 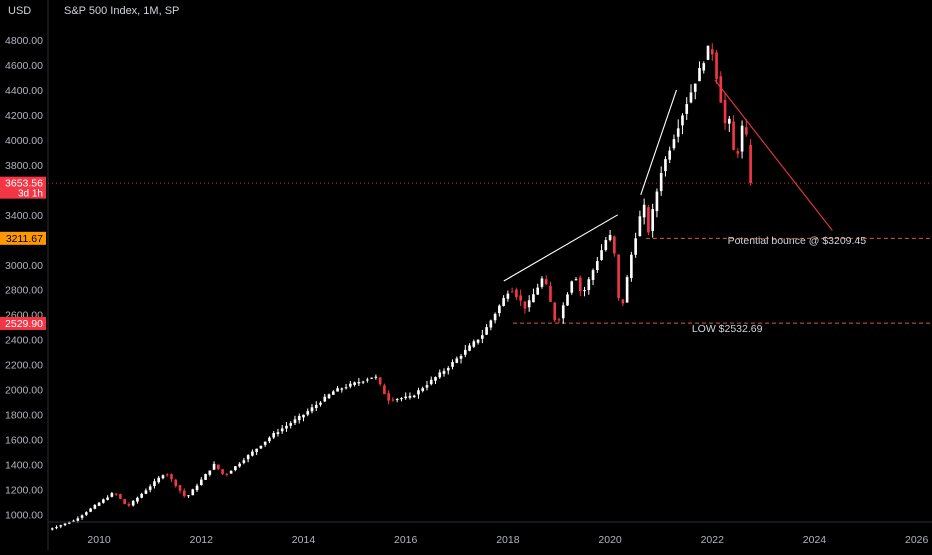 I want to click on trendline-2018-2020, so click(x=561, y=248).